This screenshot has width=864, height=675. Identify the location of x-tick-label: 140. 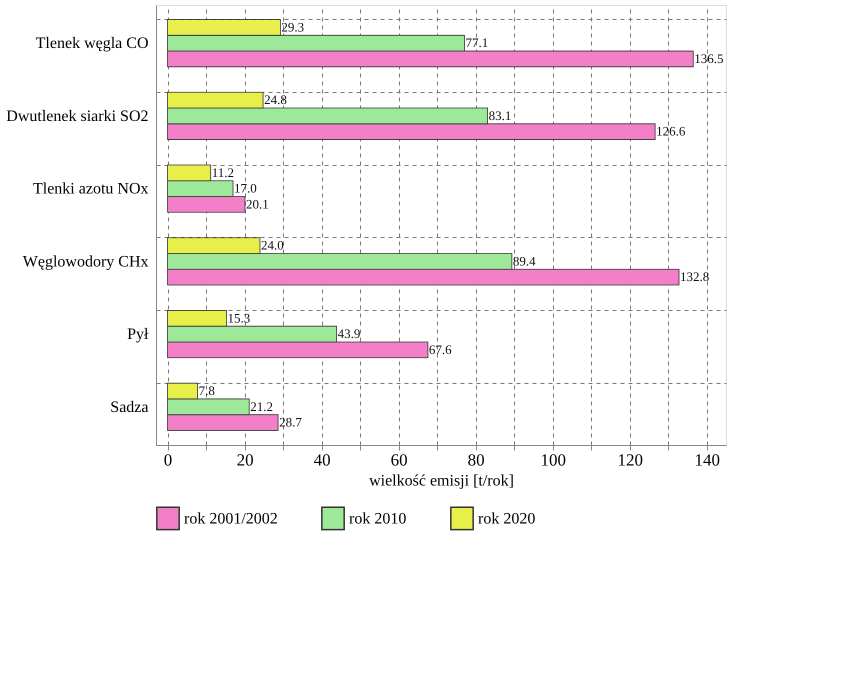
(707, 460).